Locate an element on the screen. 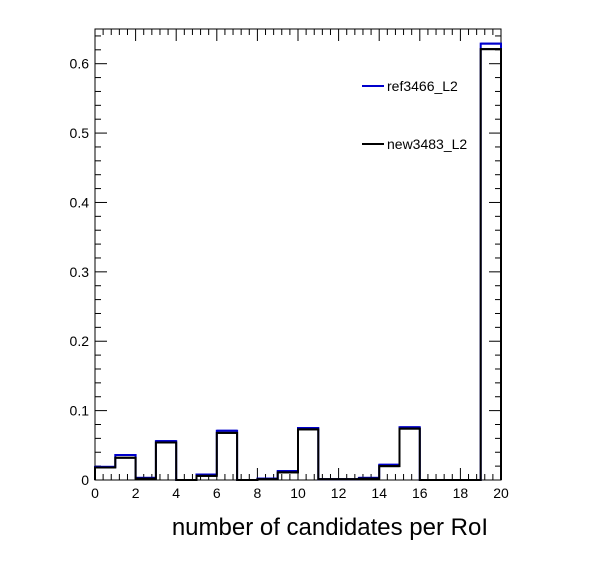  x-tick-label: 4 is located at coordinates (176, 493).